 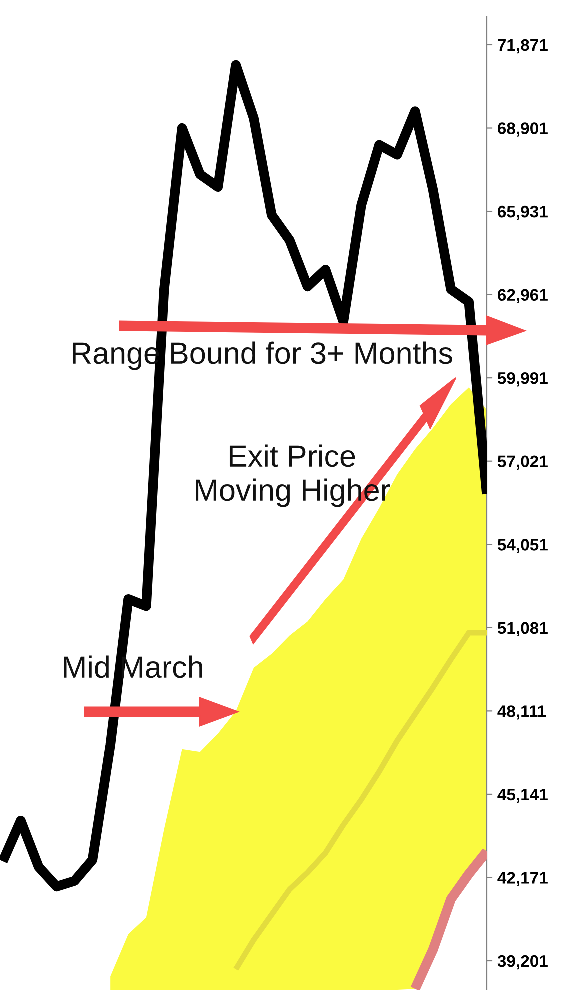 What do you see at coordinates (522, 713) in the screenshot?
I see `y-tick-label: 48,111` at bounding box center [522, 713].